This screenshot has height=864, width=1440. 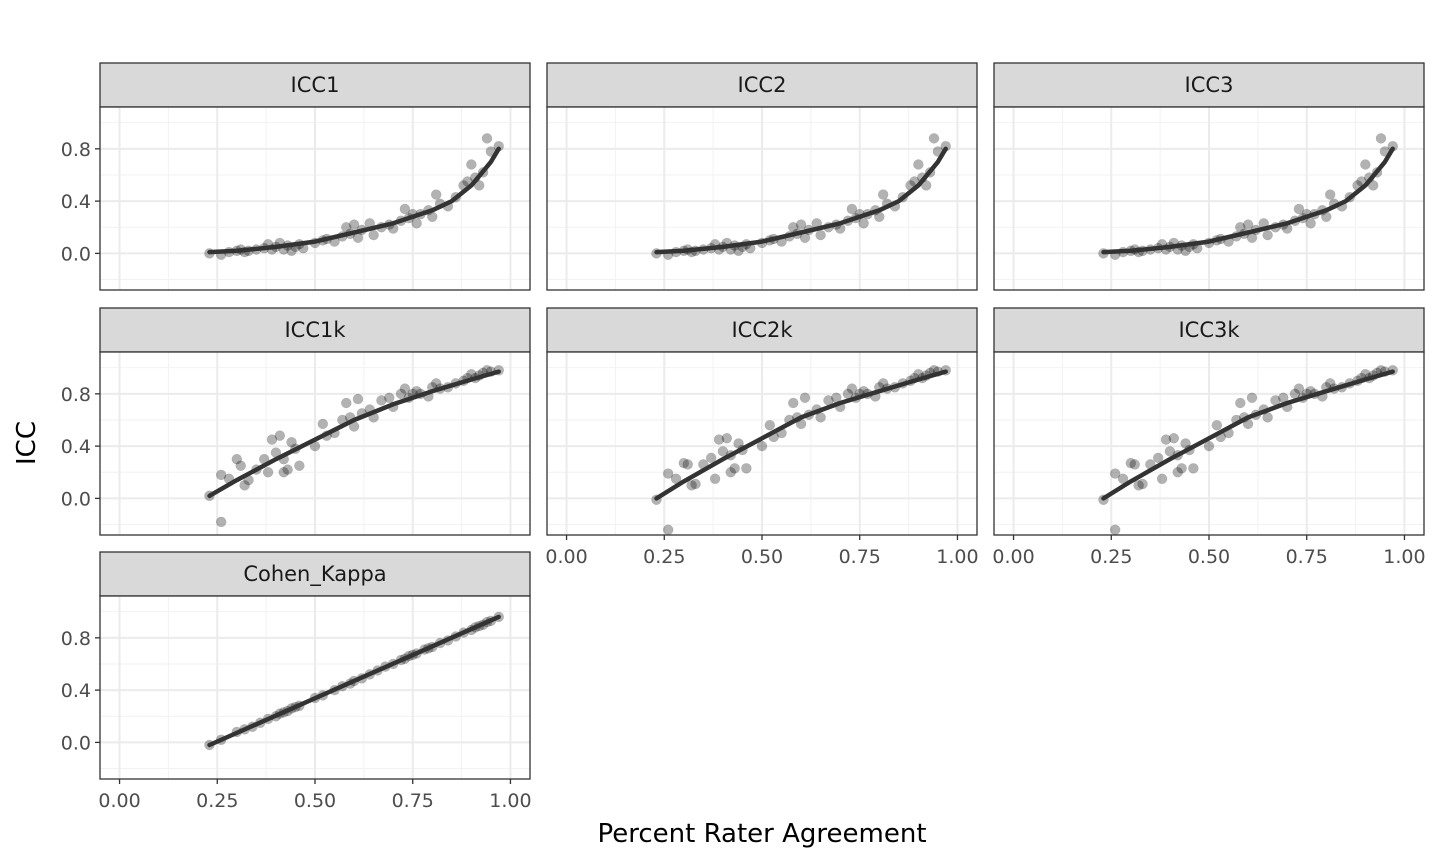 I want to click on panel-icc3k: ICC3k 0.00 0.25 0.50 0.75 1.00, so click(x=1209, y=437).